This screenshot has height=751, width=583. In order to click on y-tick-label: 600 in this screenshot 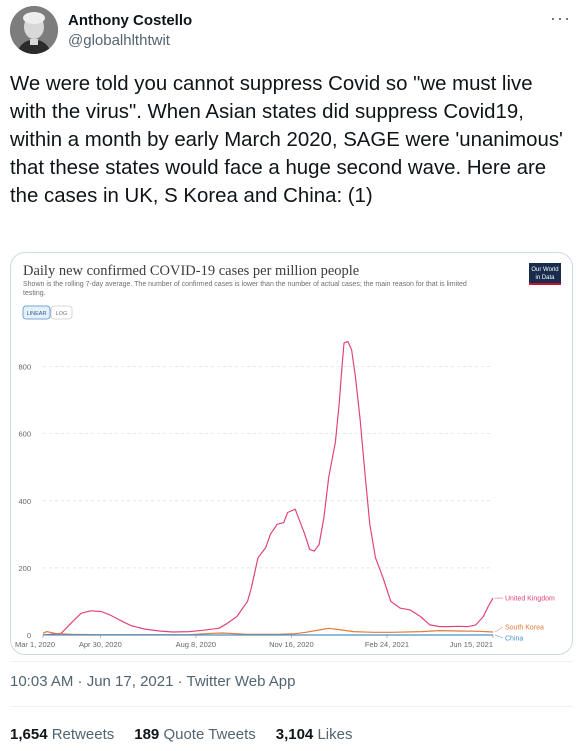, I will do `click(24, 434)`.